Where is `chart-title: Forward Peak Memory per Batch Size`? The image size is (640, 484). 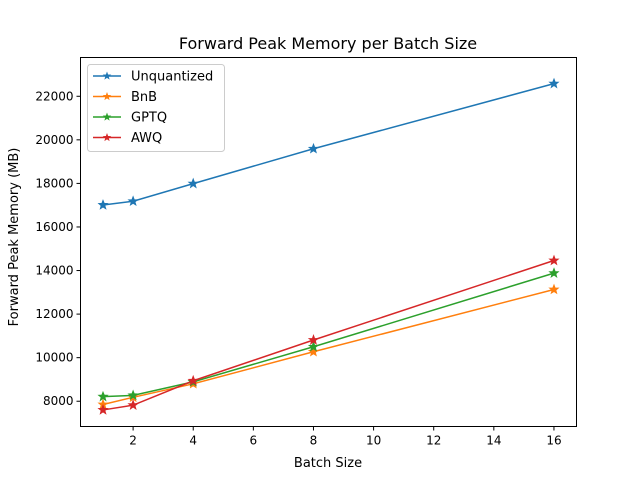 chart-title: Forward Peak Memory per Batch Size is located at coordinates (328, 43).